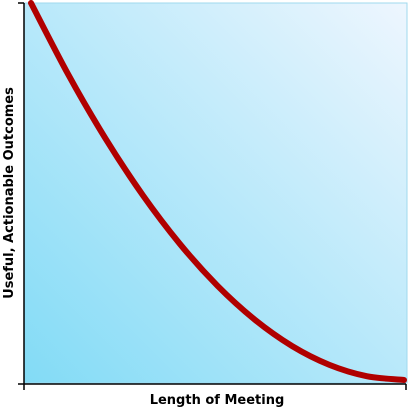  What do you see at coordinates (9, 193) in the screenshot?
I see `y-axis-label: Useful, Actionable Outcomes` at bounding box center [9, 193].